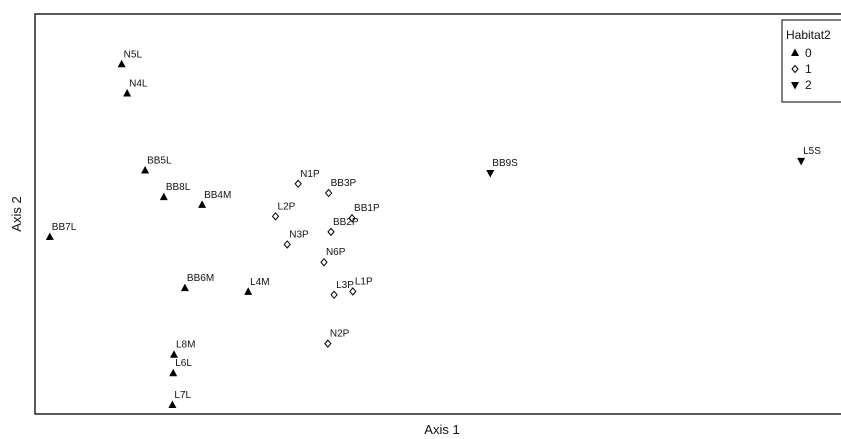 The image size is (841, 439). Describe the element at coordinates (344, 183) in the screenshot. I see `point-label-bb3p: BB3P` at that location.